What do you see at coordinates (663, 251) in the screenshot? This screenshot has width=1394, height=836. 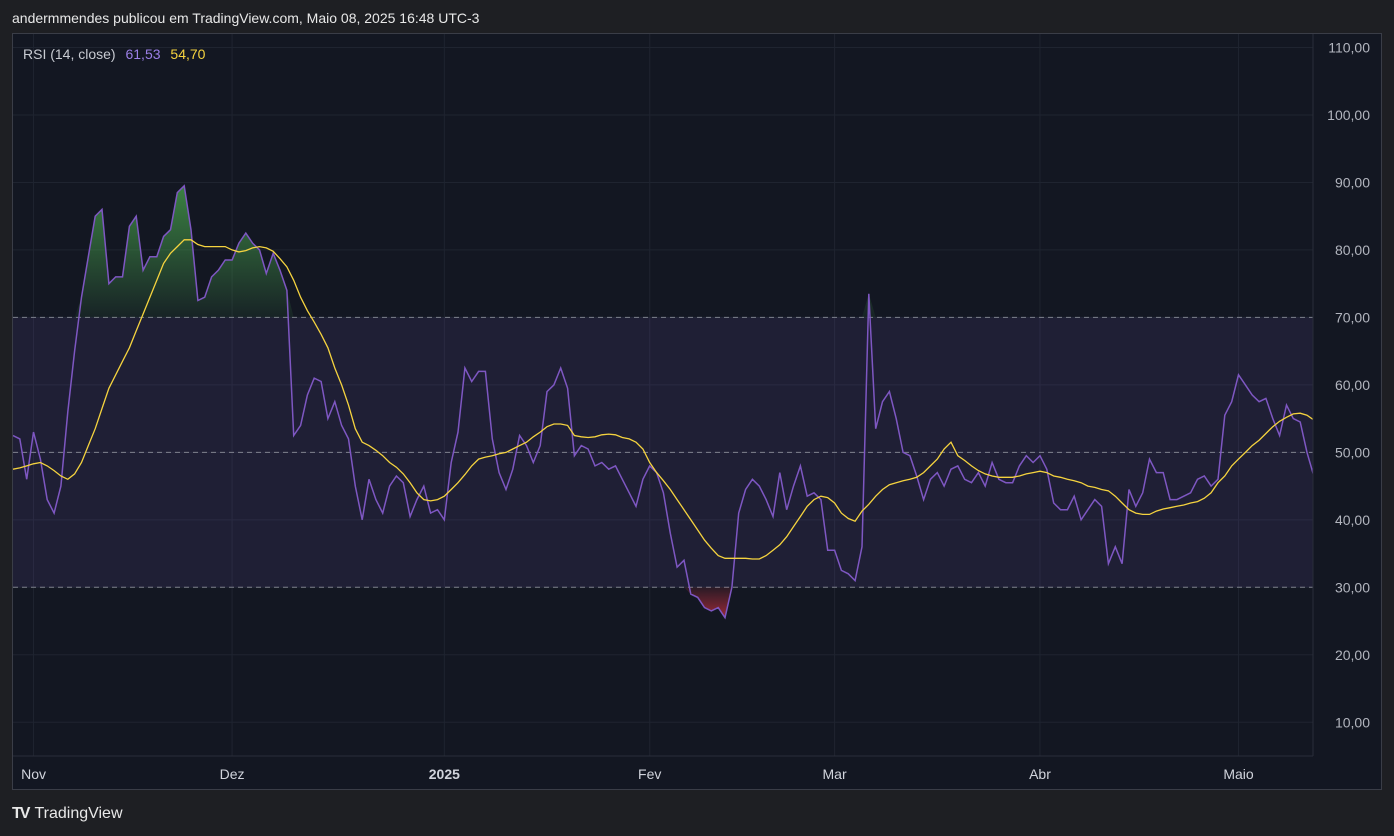 I see `overbought-fill` at bounding box center [663, 251].